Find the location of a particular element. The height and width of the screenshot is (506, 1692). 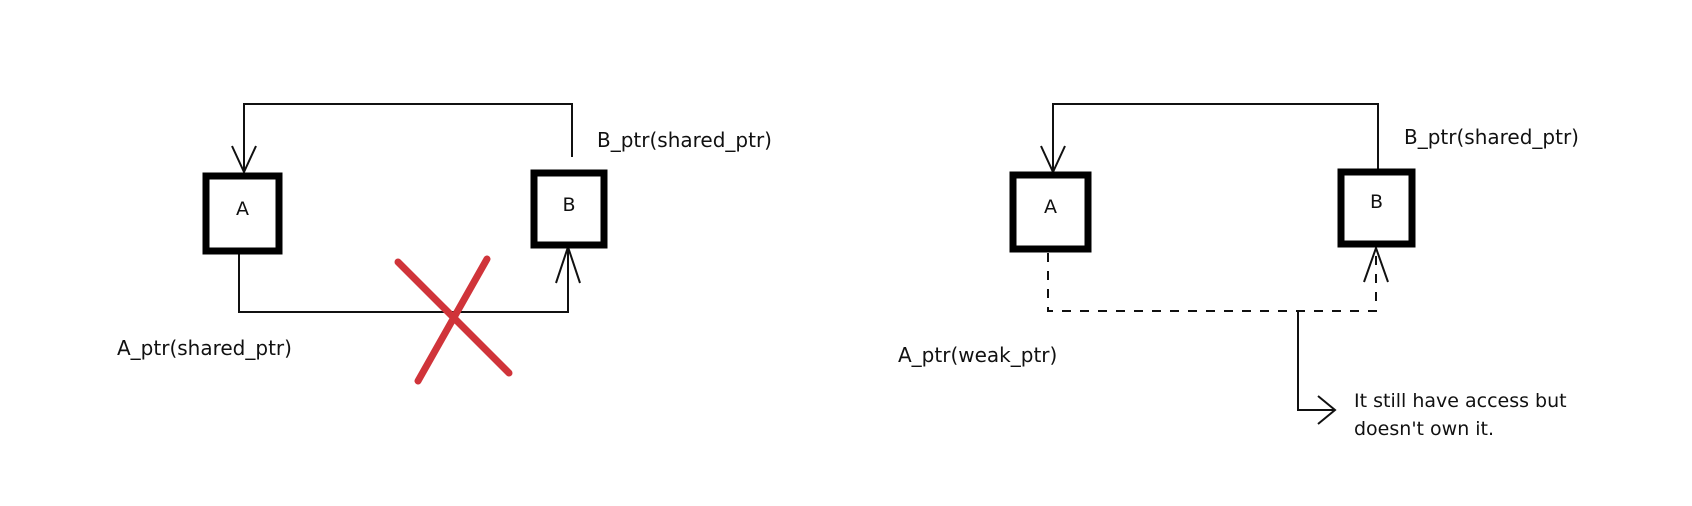

right-node-a-box is located at coordinates (1050, 212).